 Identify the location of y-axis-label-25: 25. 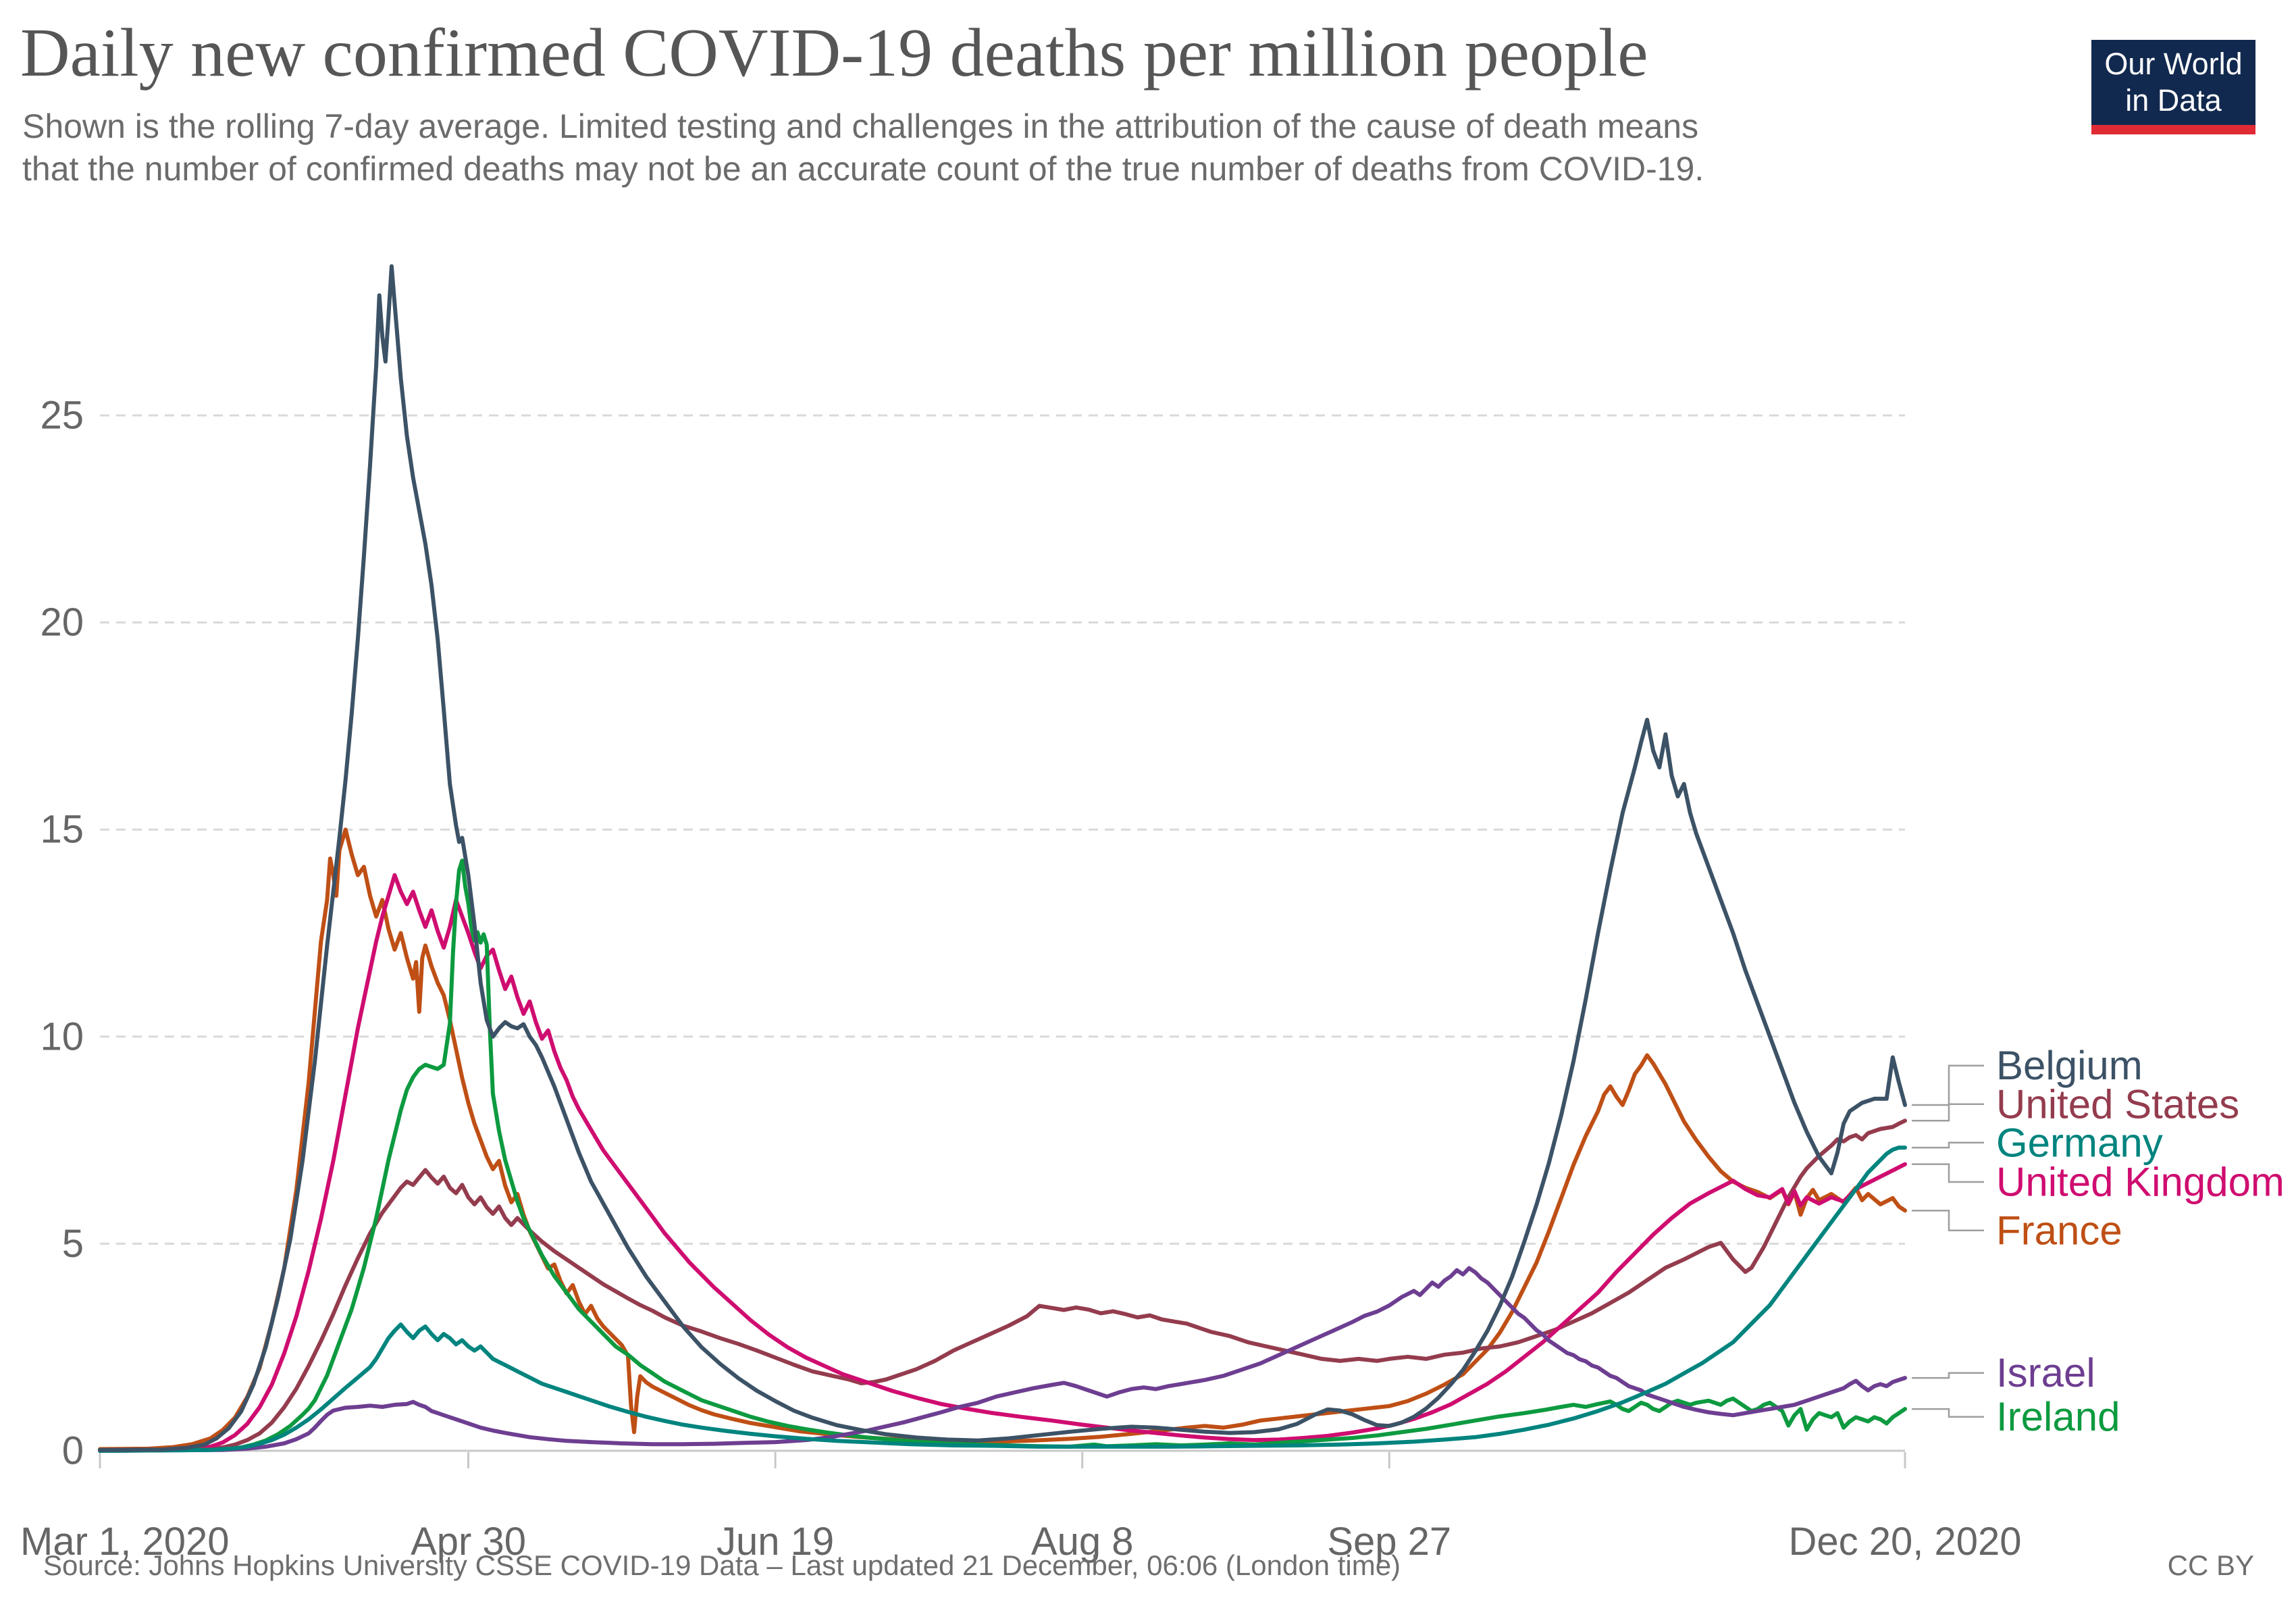
(62, 416).